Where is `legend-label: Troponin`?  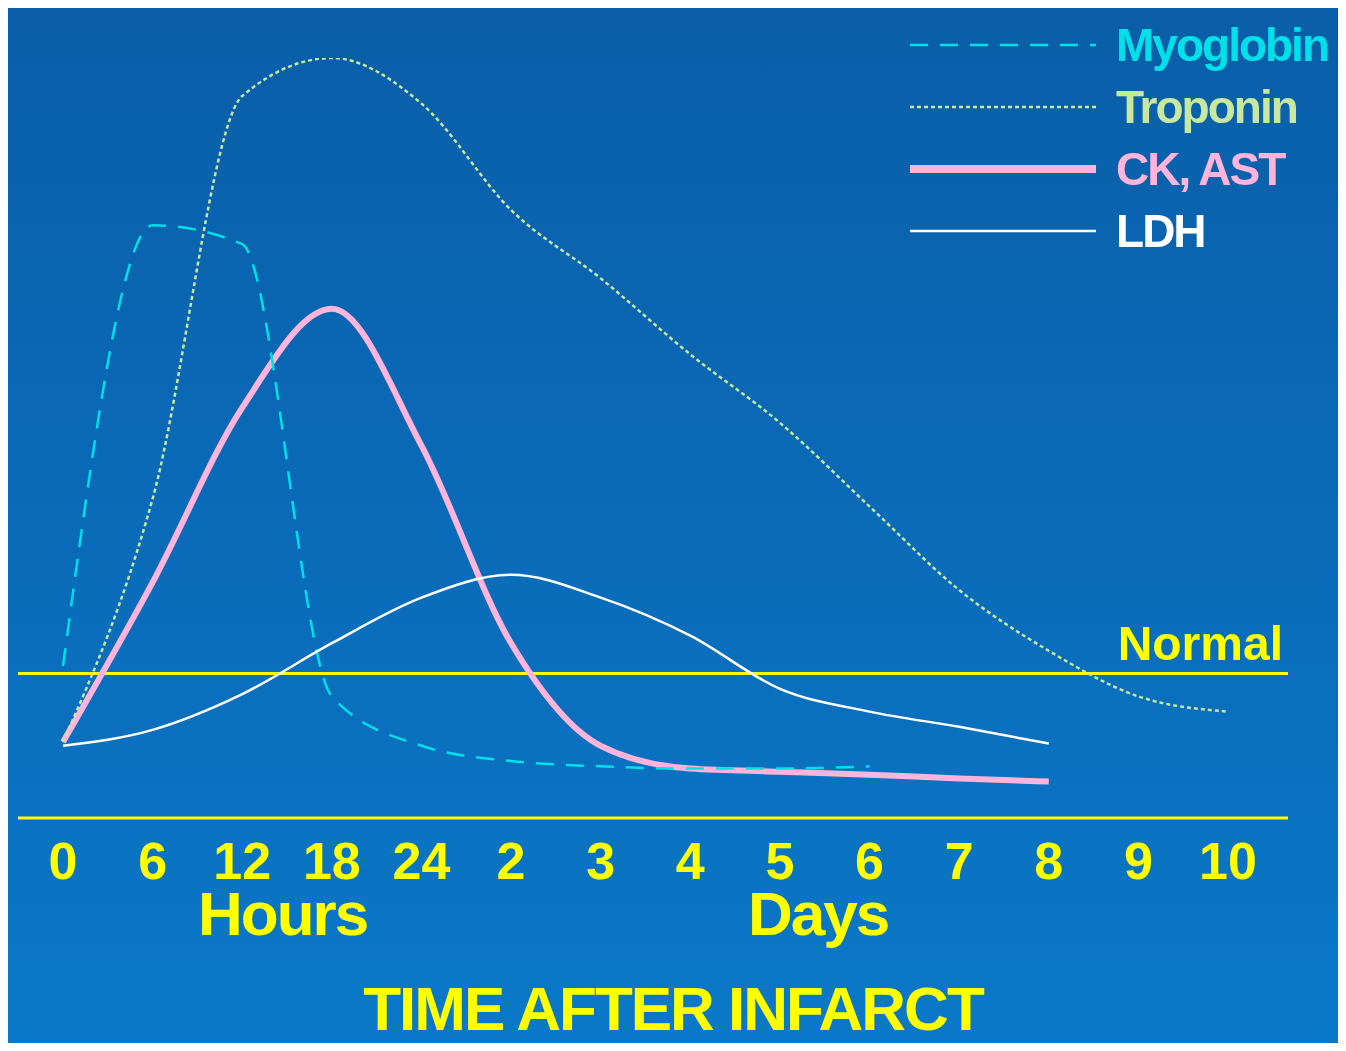
legend-label: Troponin is located at coordinates (1206, 107).